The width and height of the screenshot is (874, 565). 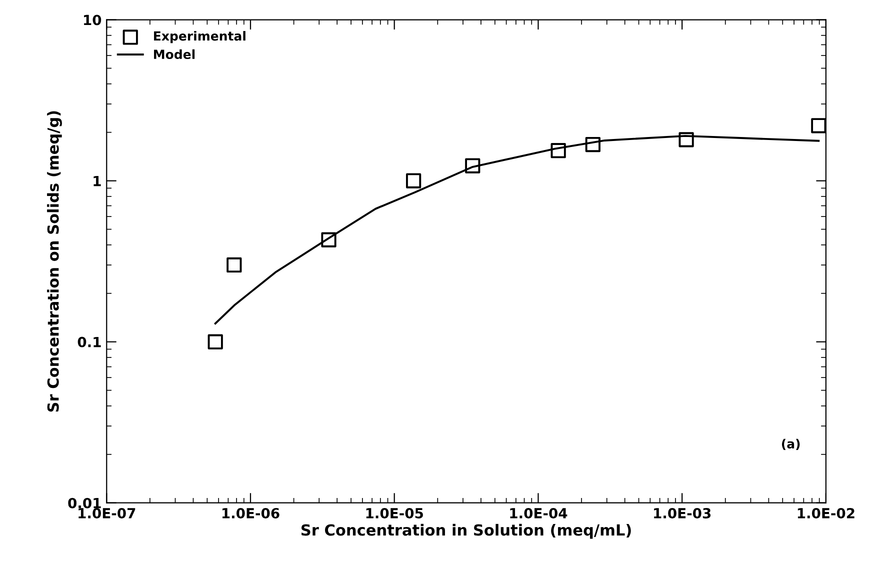 What do you see at coordinates (251, 513) in the screenshot?
I see `x-tick-label: 1.0E-06` at bounding box center [251, 513].